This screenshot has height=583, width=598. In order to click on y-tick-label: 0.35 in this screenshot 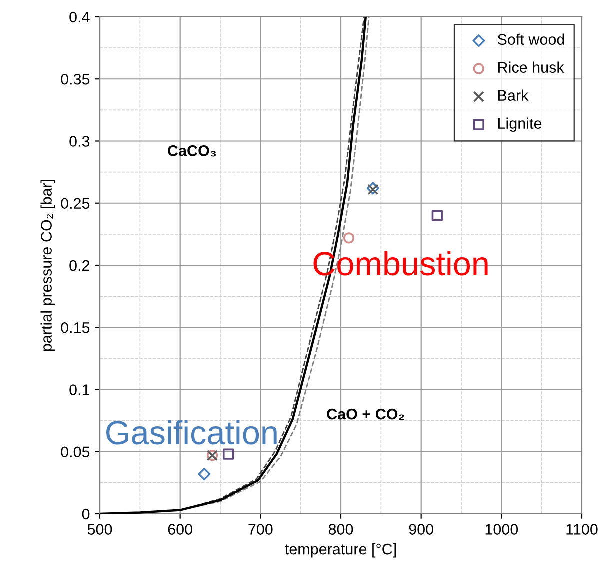, I will do `click(75, 79)`.